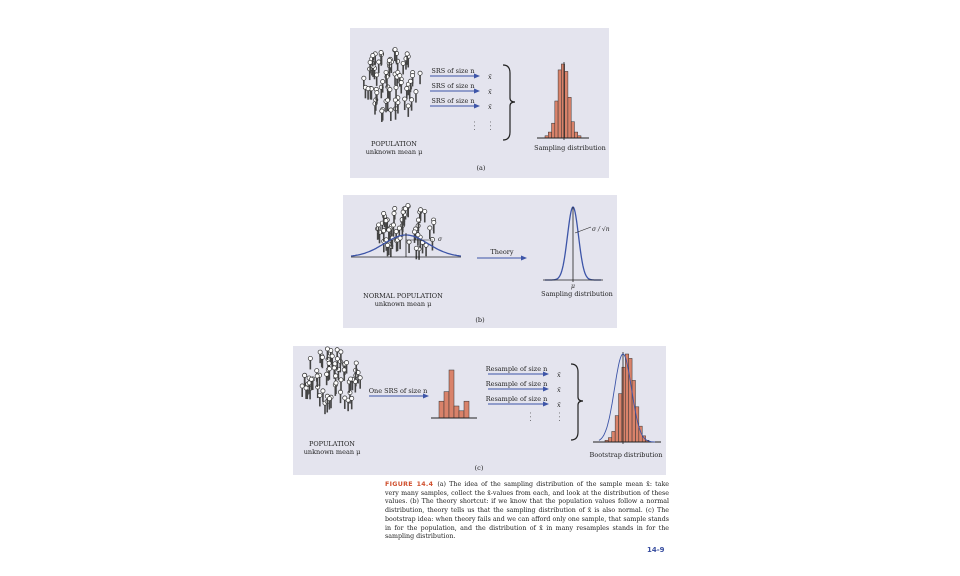 The width and height of the screenshot is (960, 576). Describe the element at coordinates (479, 468) in the screenshot. I see `panel-label: (c)` at that location.